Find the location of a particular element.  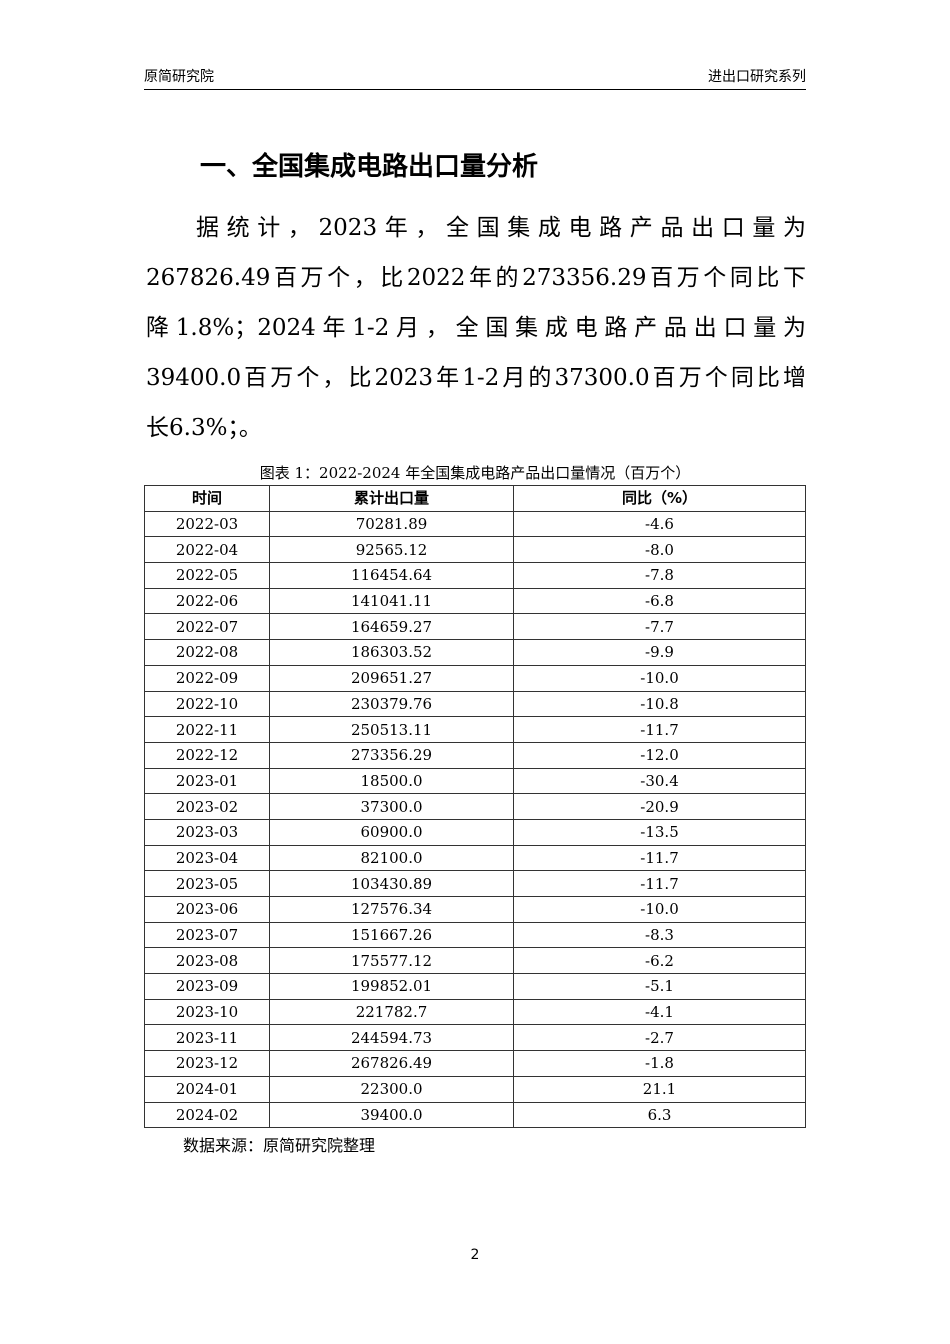

cell-yoy-change: -7.7 is located at coordinates (659, 627).